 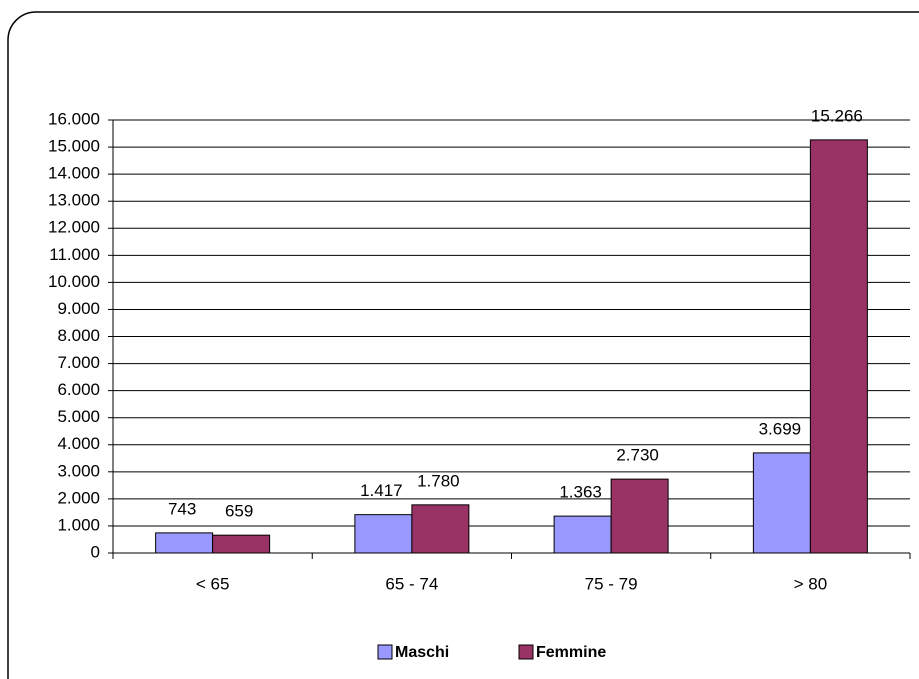 I want to click on value-label: 1.780, so click(x=438, y=480).